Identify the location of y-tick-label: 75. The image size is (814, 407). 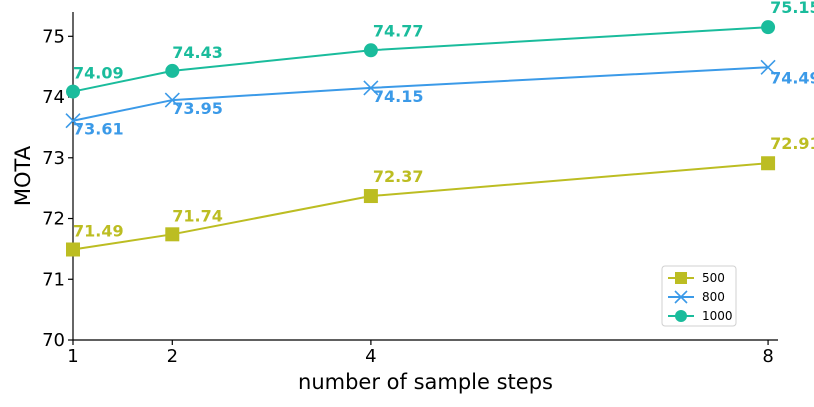
(53, 36).